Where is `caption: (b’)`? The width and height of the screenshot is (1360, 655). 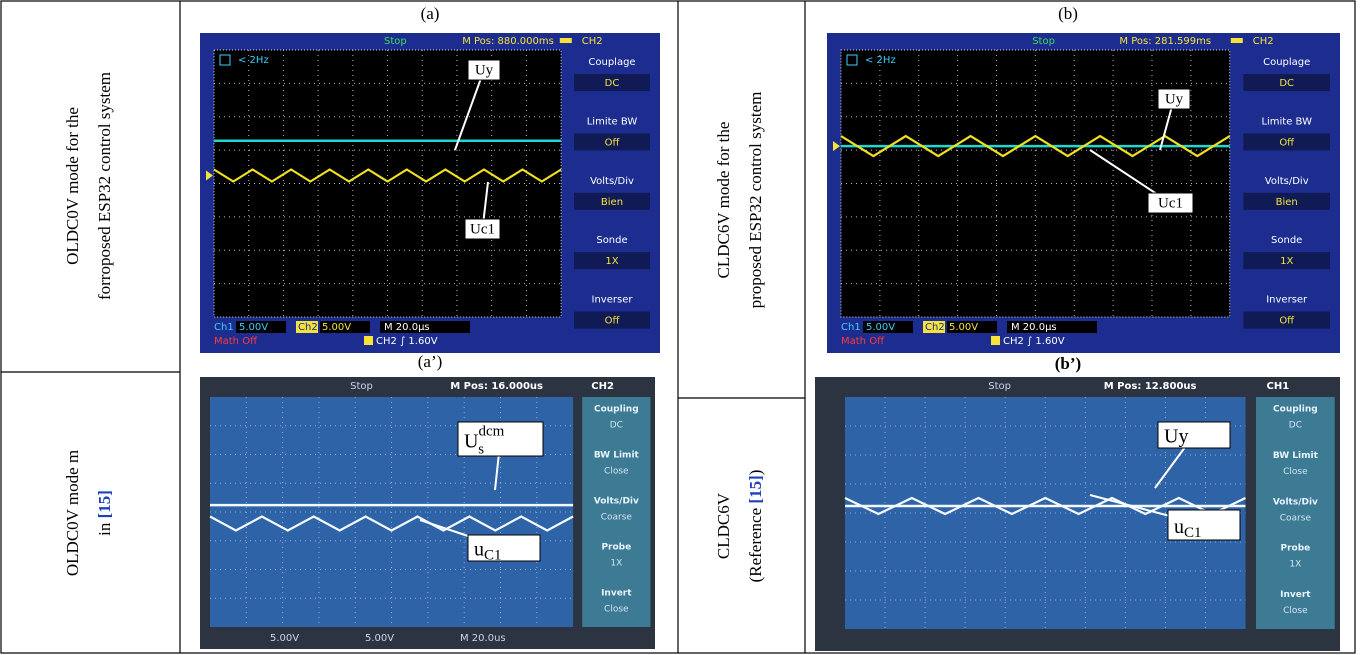 caption: (b’) is located at coordinates (1068, 363).